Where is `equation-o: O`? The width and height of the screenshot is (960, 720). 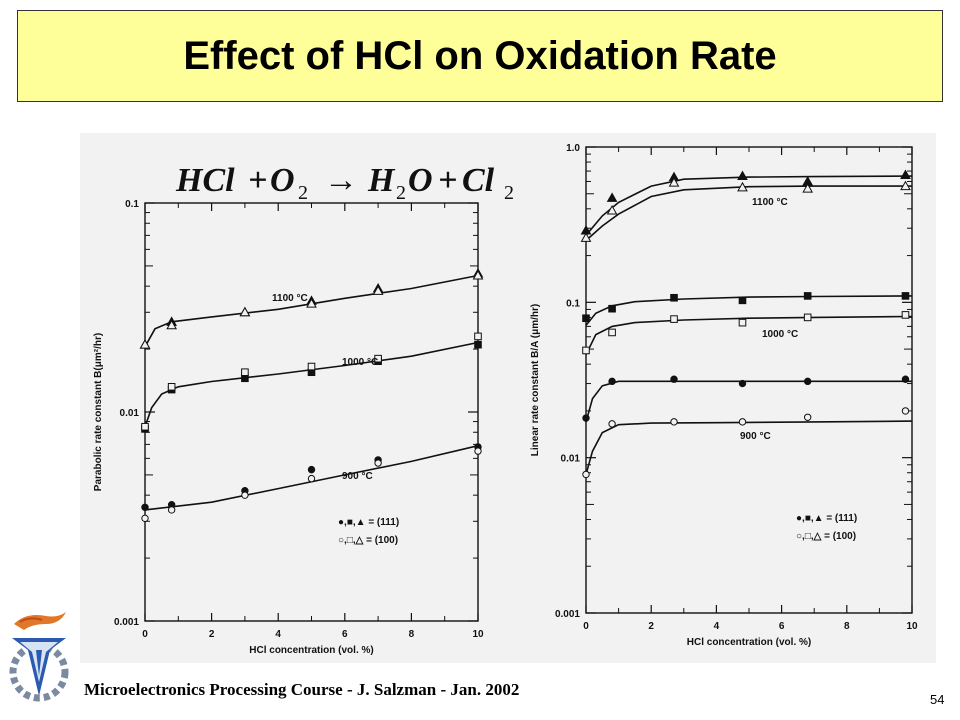
equation-o: O is located at coordinates (282, 180).